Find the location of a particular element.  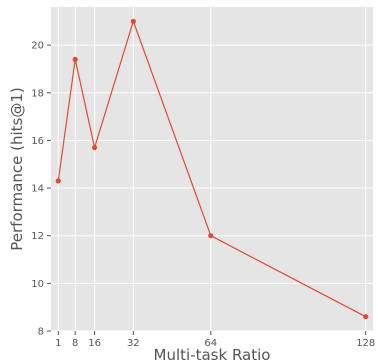

y-tick-label: 12 is located at coordinates (37, 236).